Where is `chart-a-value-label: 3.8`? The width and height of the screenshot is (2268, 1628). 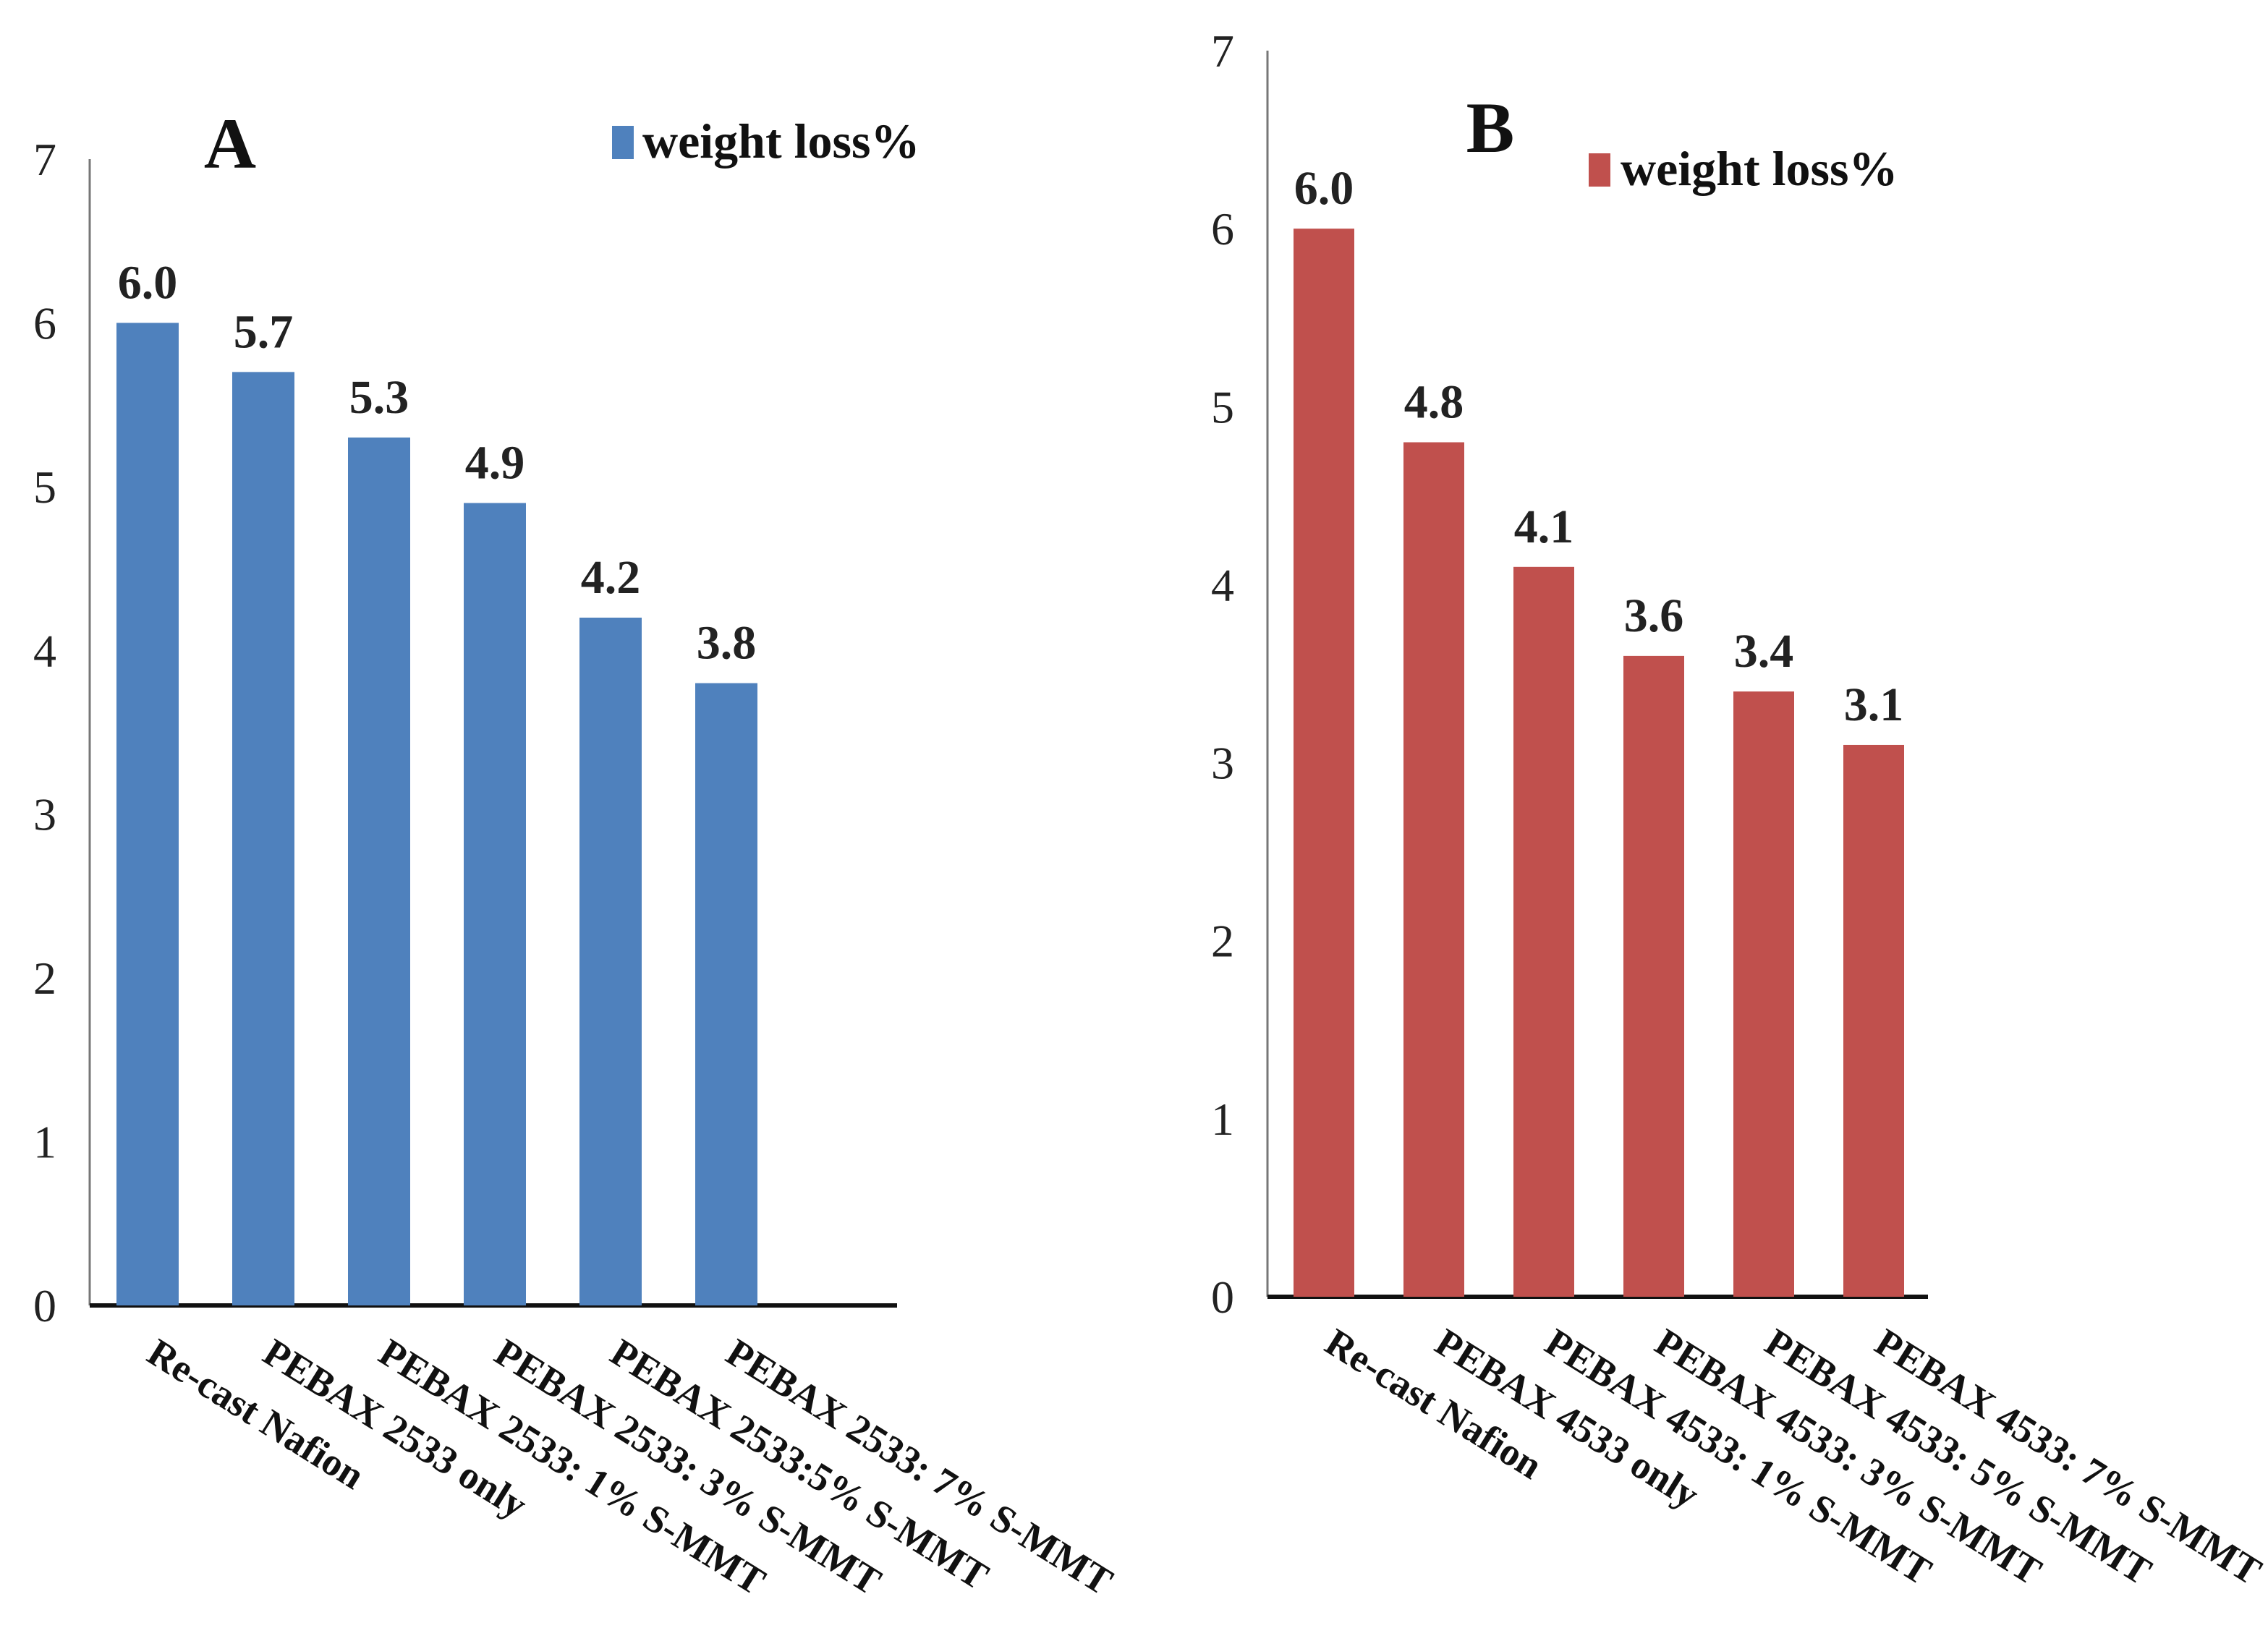
chart-a-value-label: 3.8 is located at coordinates (727, 644).